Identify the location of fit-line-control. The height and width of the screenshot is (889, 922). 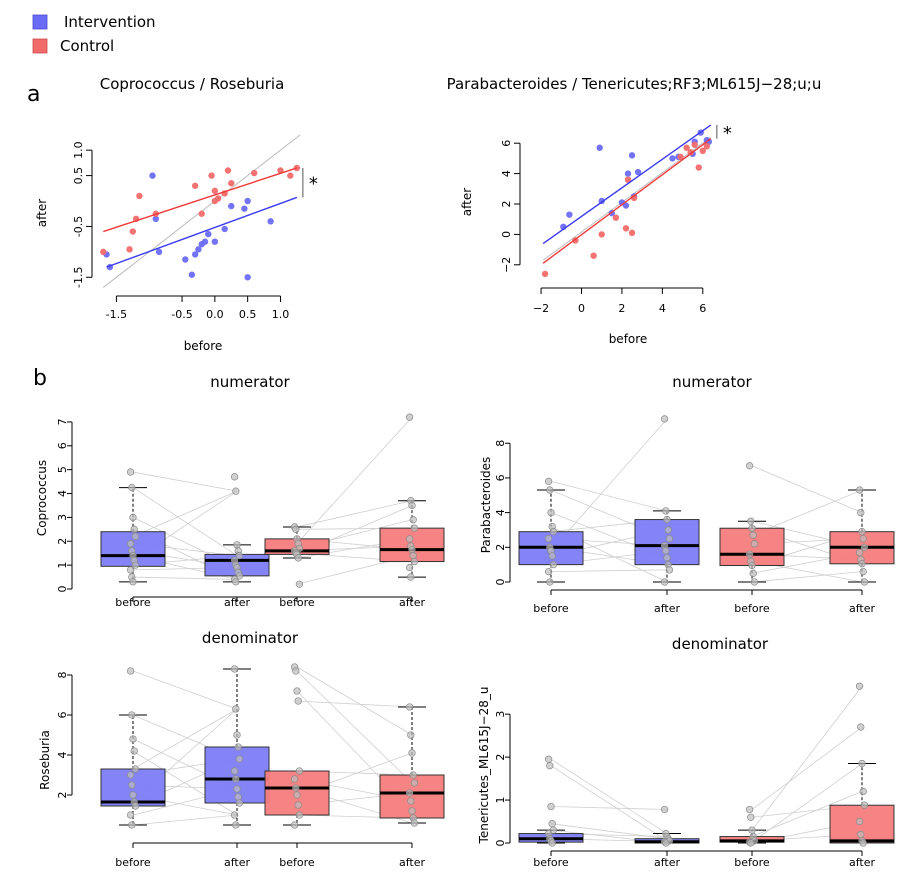
(627, 201).